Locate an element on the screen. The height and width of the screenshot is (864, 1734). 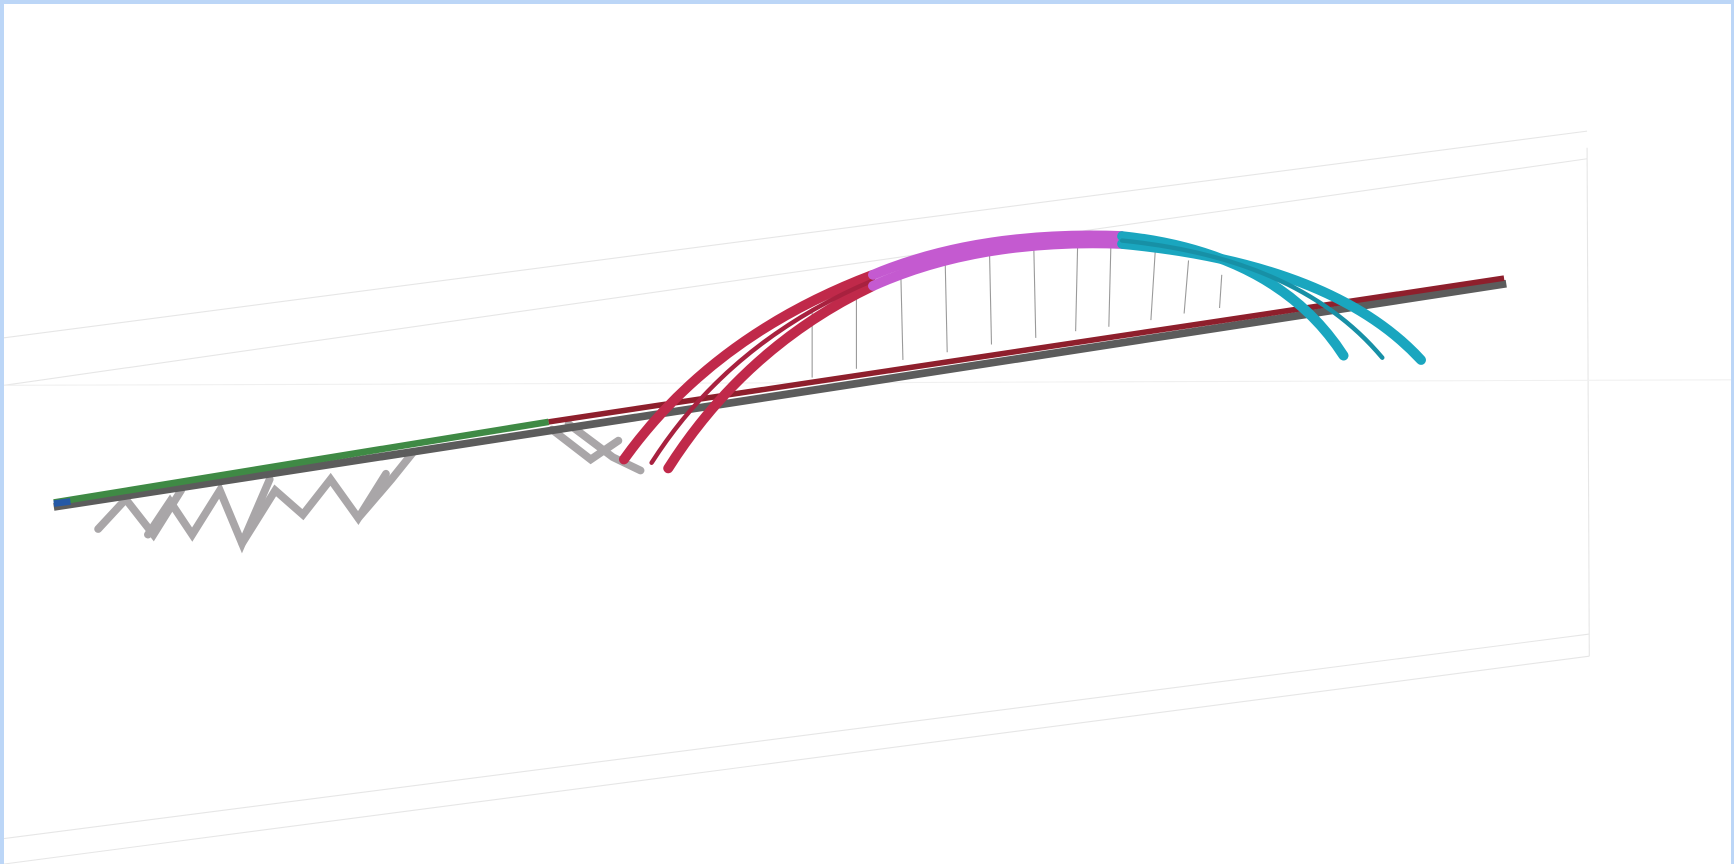
arch is located at coordinates (1022, 352).